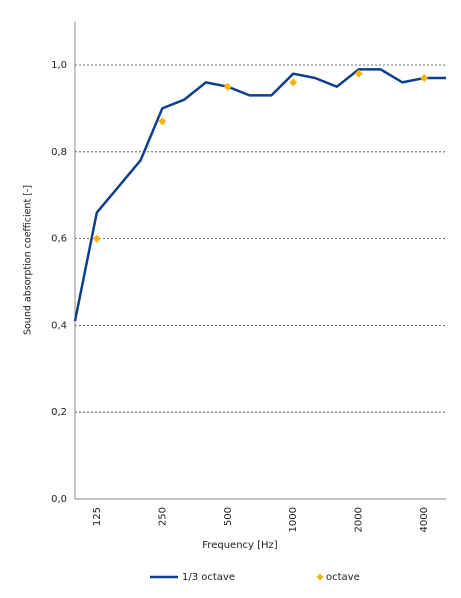  Describe the element at coordinates (97, 516) in the screenshot. I see `x-tick-label: 125` at that location.